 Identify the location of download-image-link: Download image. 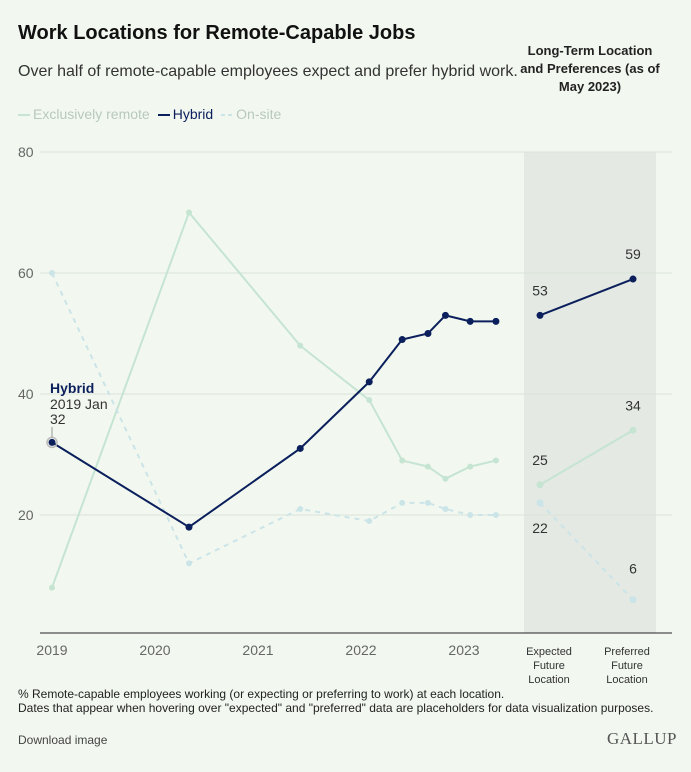
(63, 740).